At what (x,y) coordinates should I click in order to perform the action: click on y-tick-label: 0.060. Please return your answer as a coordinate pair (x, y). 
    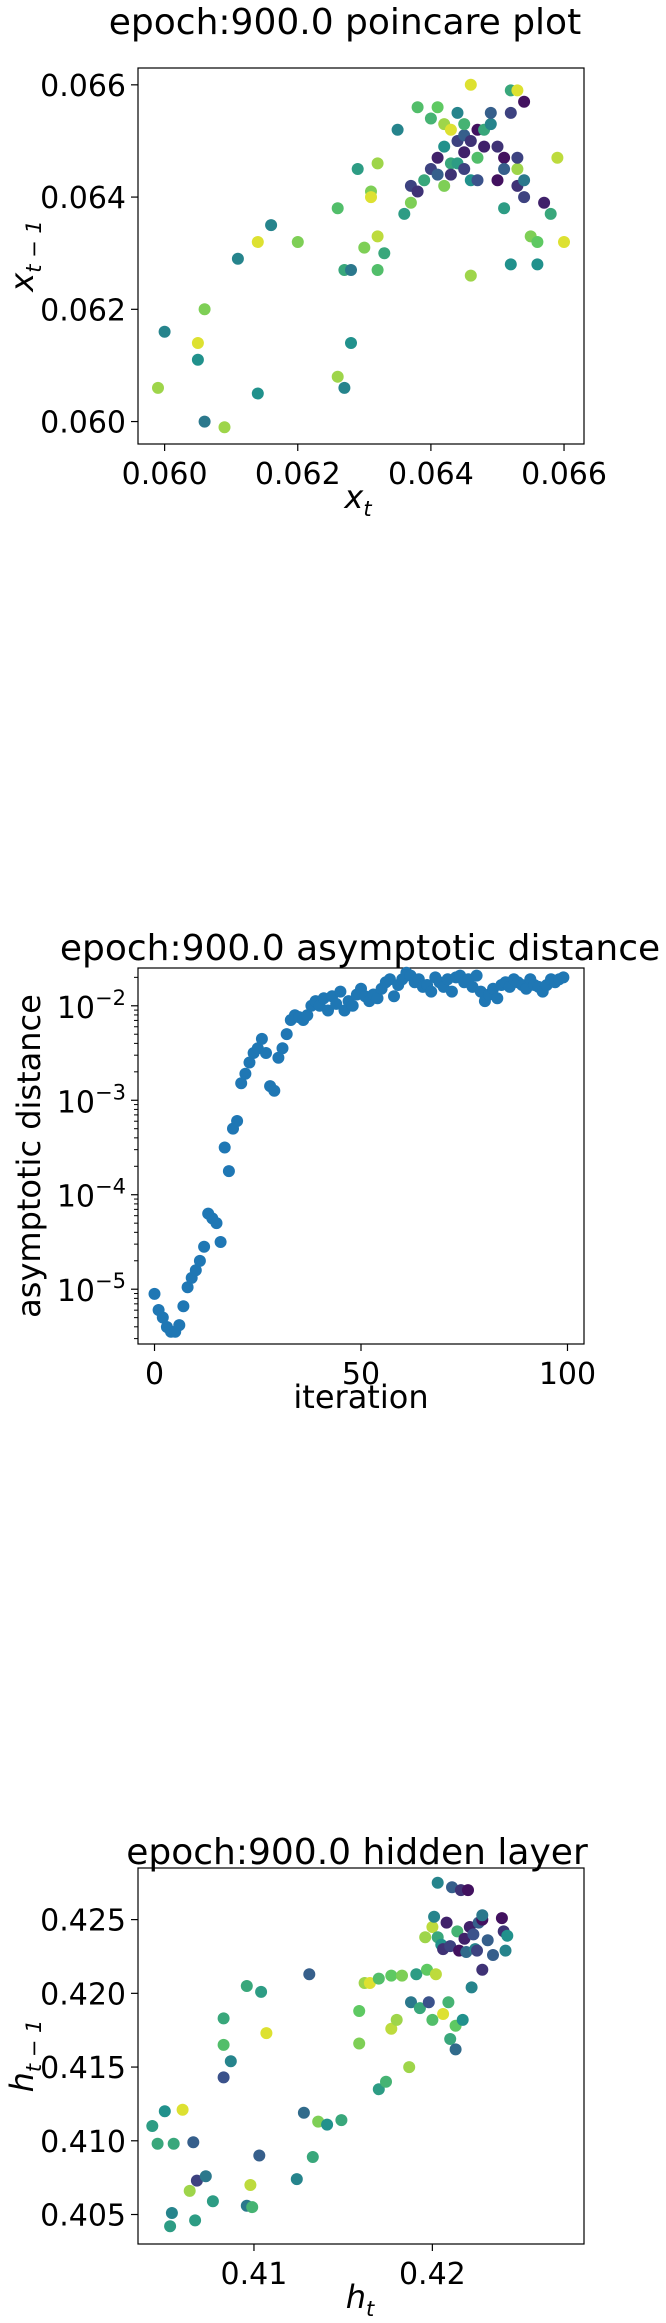
    Looking at the image, I should click on (83, 423).